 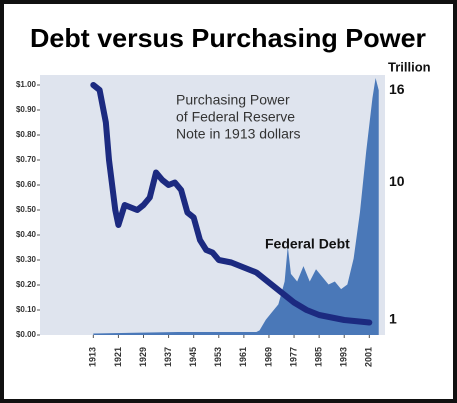 What do you see at coordinates (369, 357) in the screenshot?
I see `x-tick-label: 2001` at bounding box center [369, 357].